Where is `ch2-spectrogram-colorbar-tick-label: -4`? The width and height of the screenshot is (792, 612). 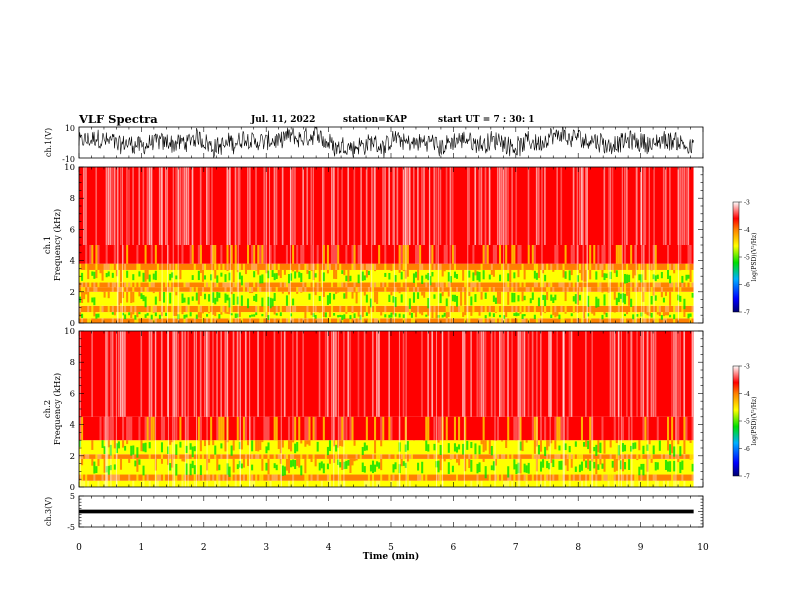 ch2-spectrogram-colorbar-tick-label: -4 is located at coordinates (747, 394).